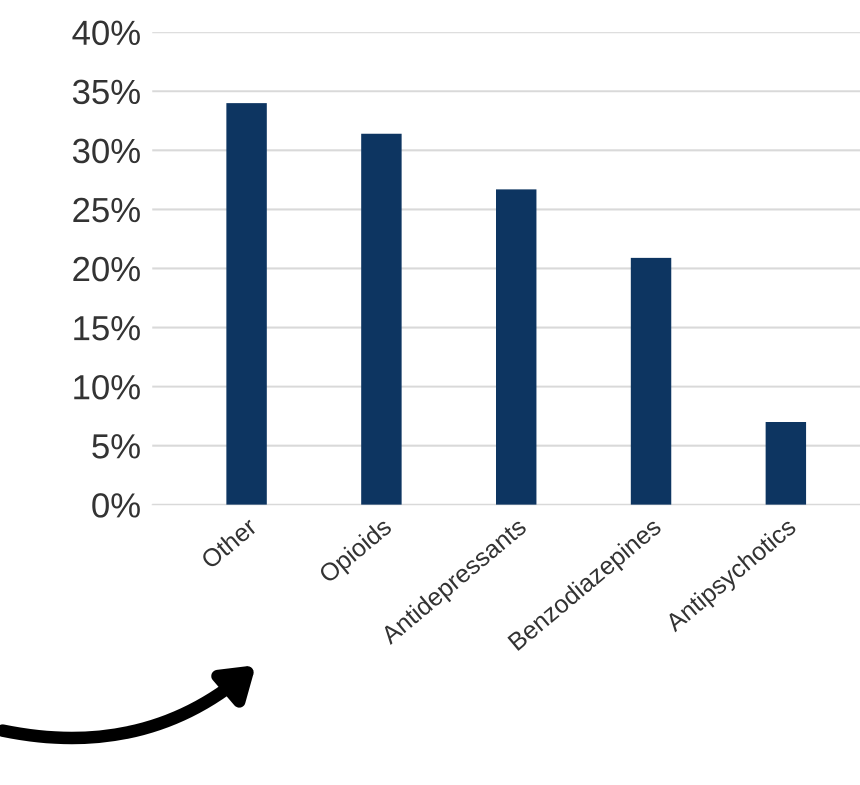  What do you see at coordinates (116, 446) in the screenshot?
I see `y-tick-label: 5%` at bounding box center [116, 446].